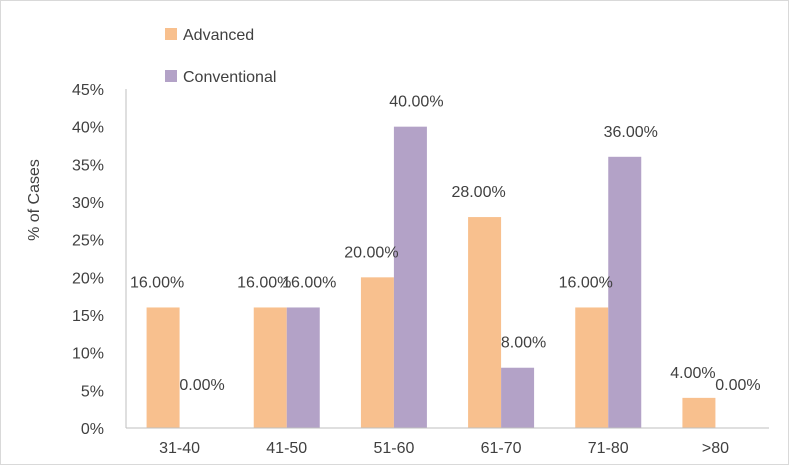 This screenshot has width=789, height=469. I want to click on legend-label-advanced: Advanced, so click(218, 35).